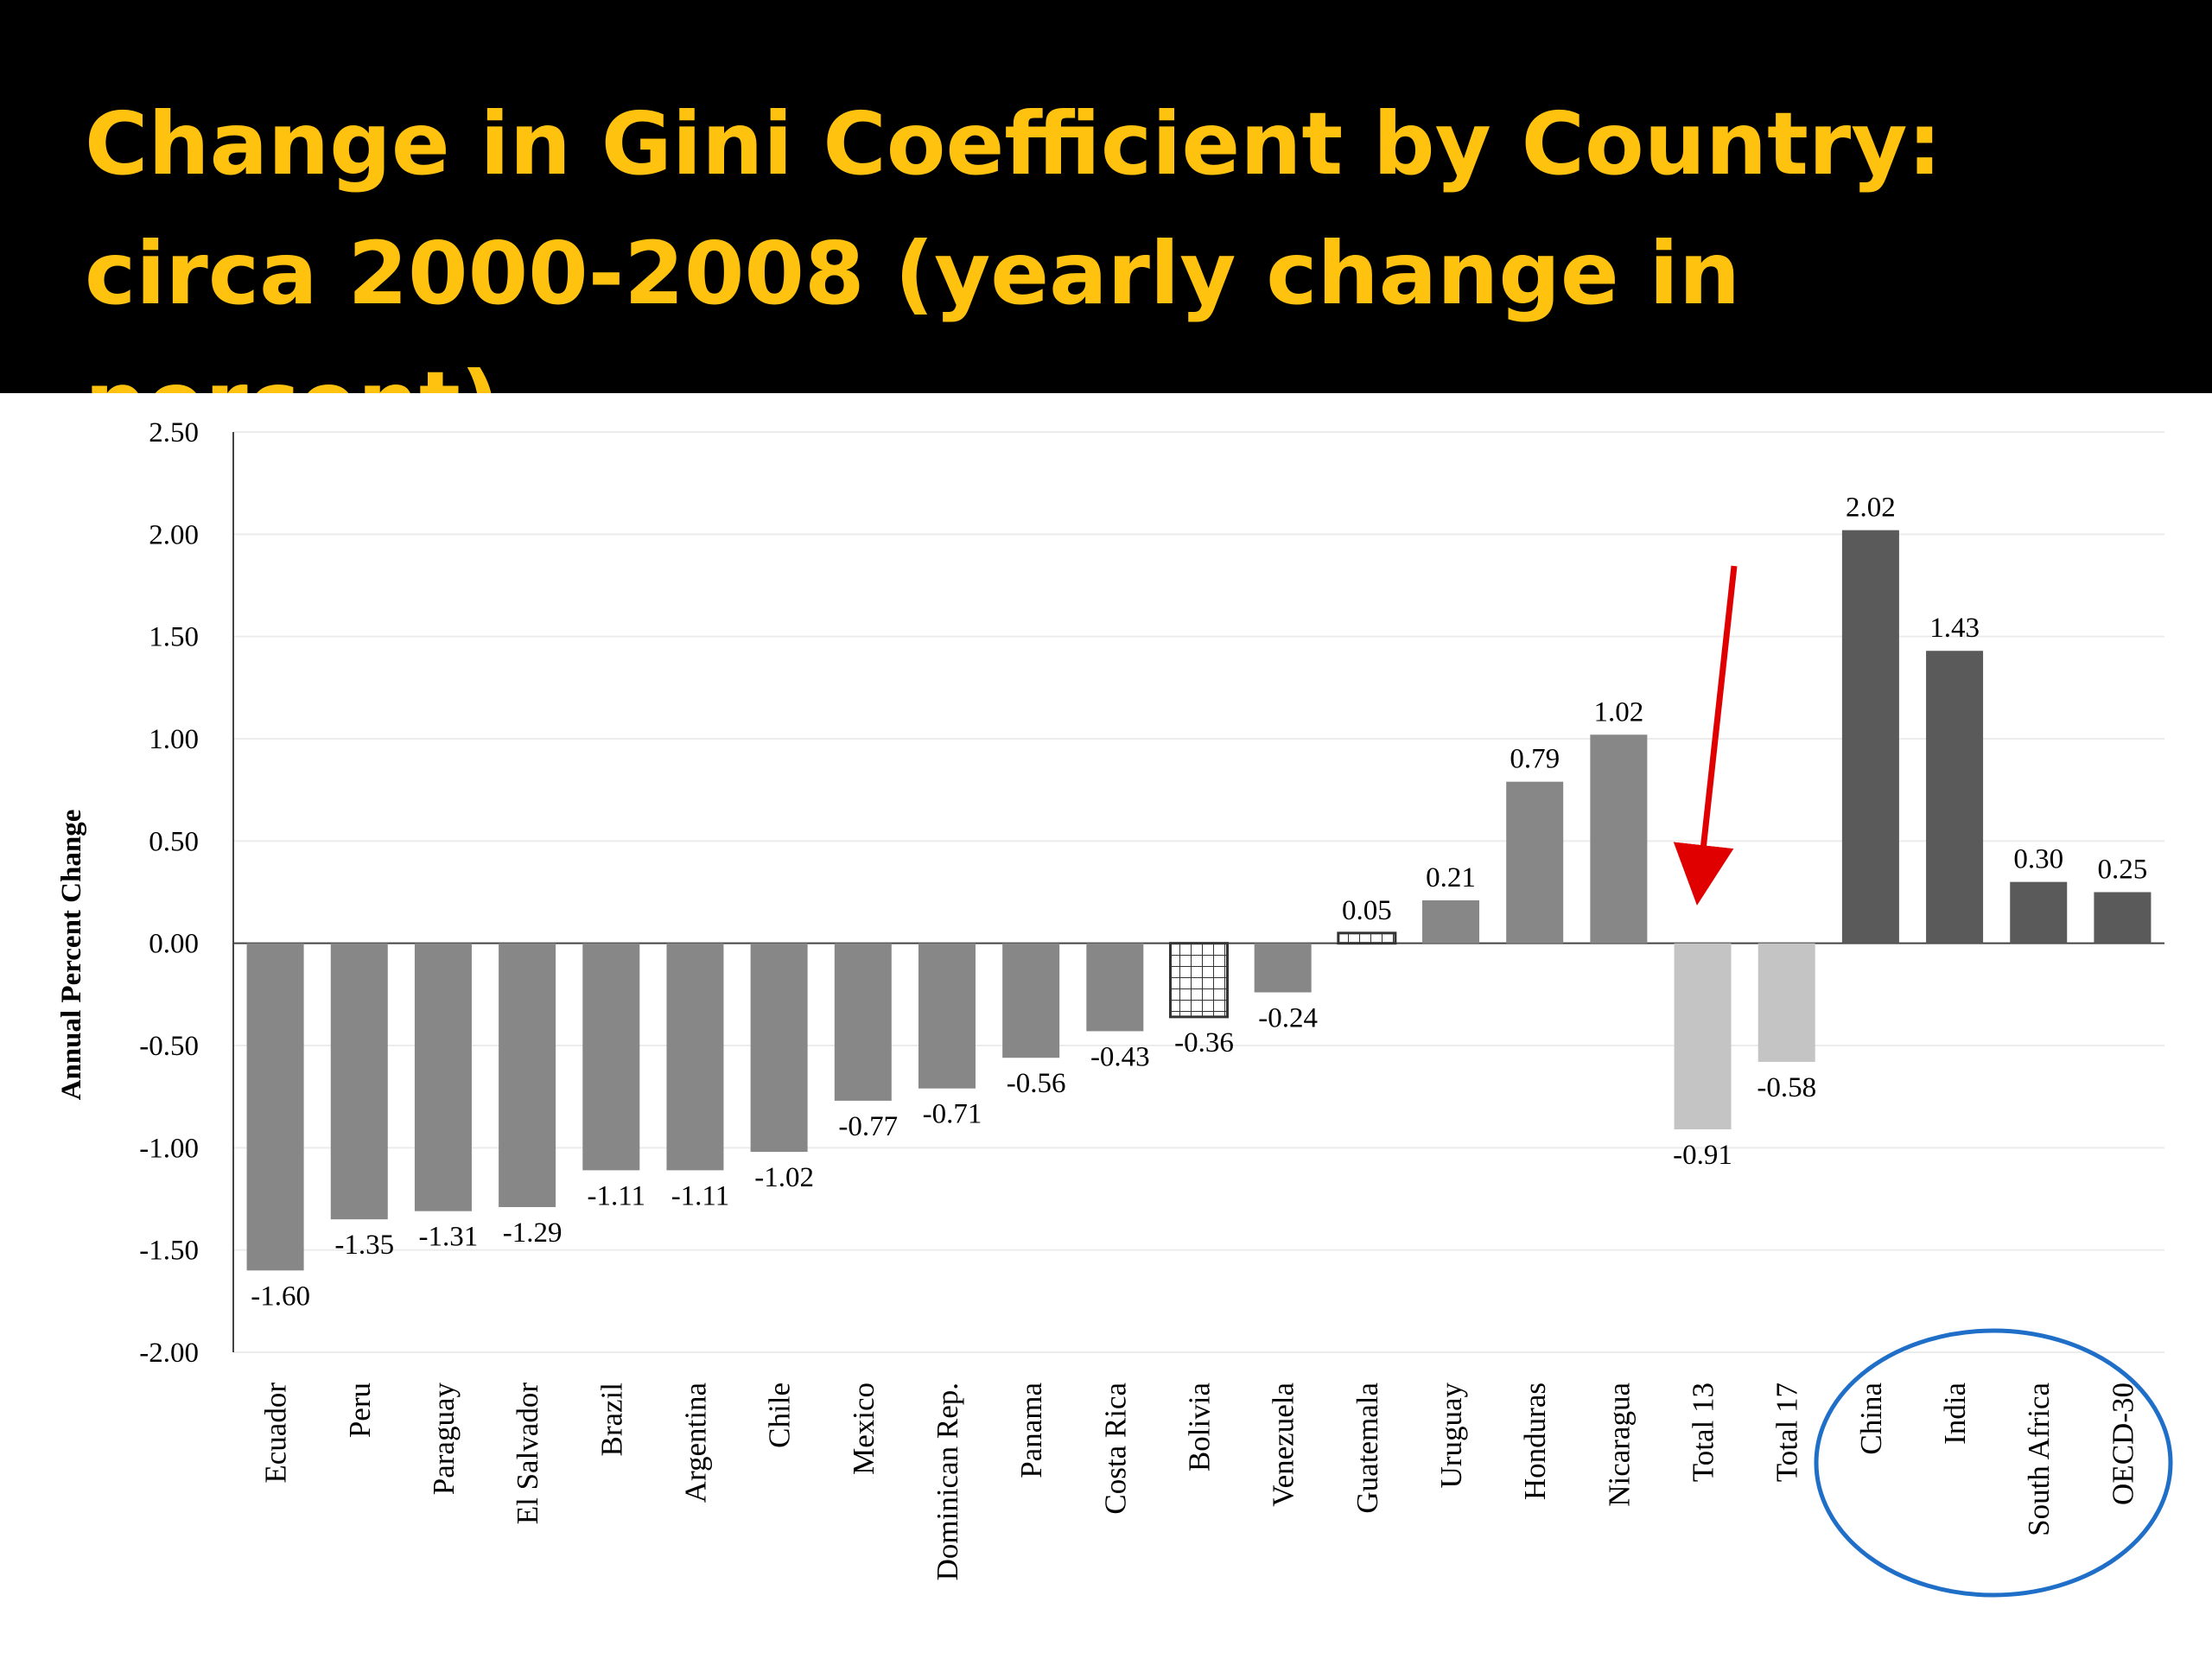 The image size is (2212, 1659). Describe the element at coordinates (1703, 1432) in the screenshot. I see `category-label: Total 13` at that location.